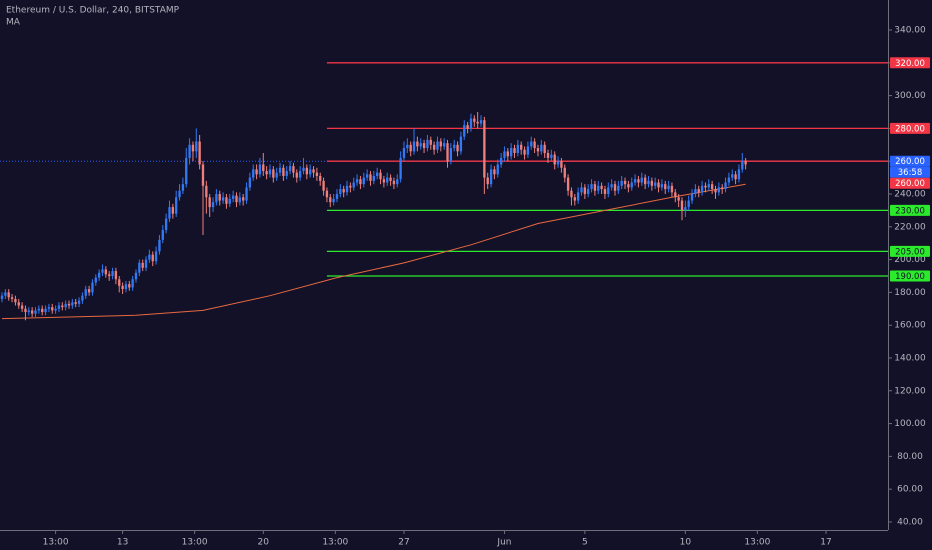 Image resolution: width=932 pixels, height=550 pixels. What do you see at coordinates (910, 173) in the screenshot?
I see `price-tag-label: 36:58` at bounding box center [910, 173].